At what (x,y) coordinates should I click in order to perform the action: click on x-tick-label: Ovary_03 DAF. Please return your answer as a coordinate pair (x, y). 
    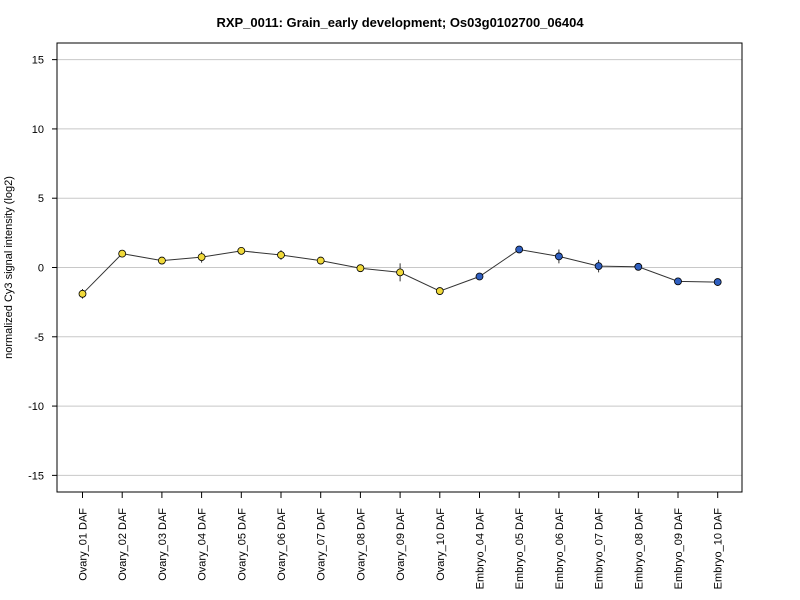
    Looking at the image, I should click on (163, 544).